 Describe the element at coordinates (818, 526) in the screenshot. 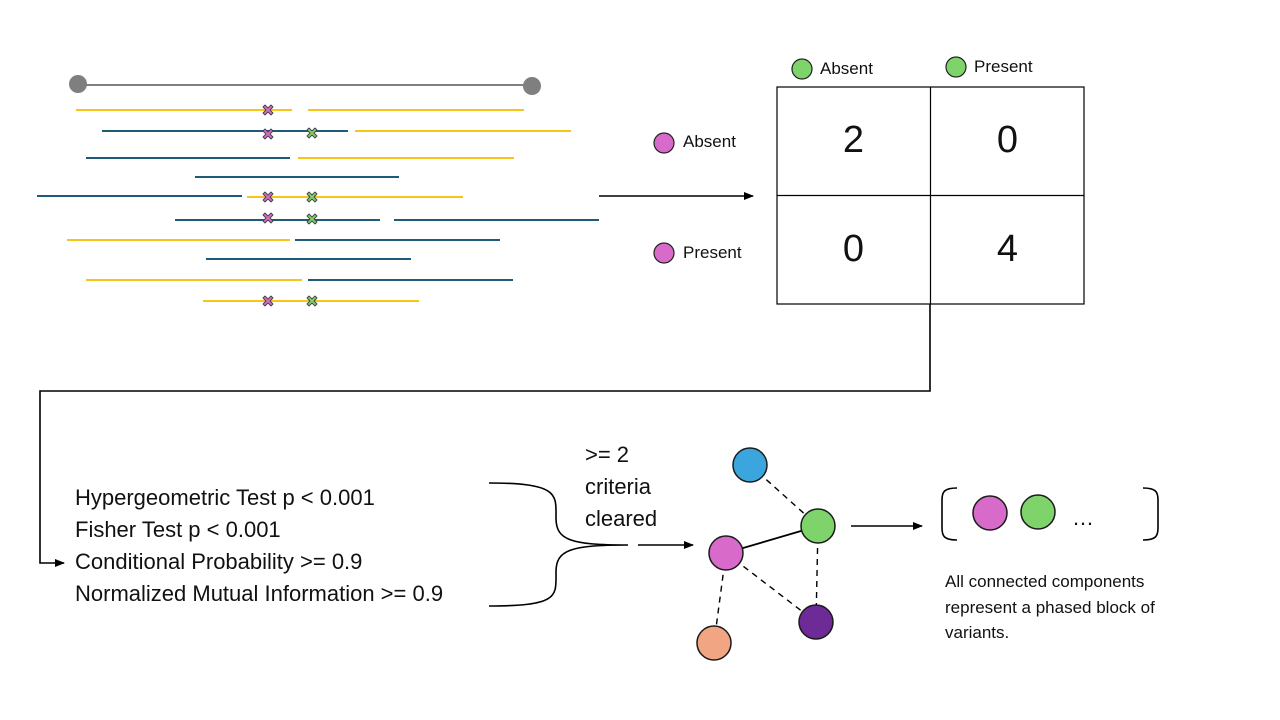

I see `graph-node-green` at that location.